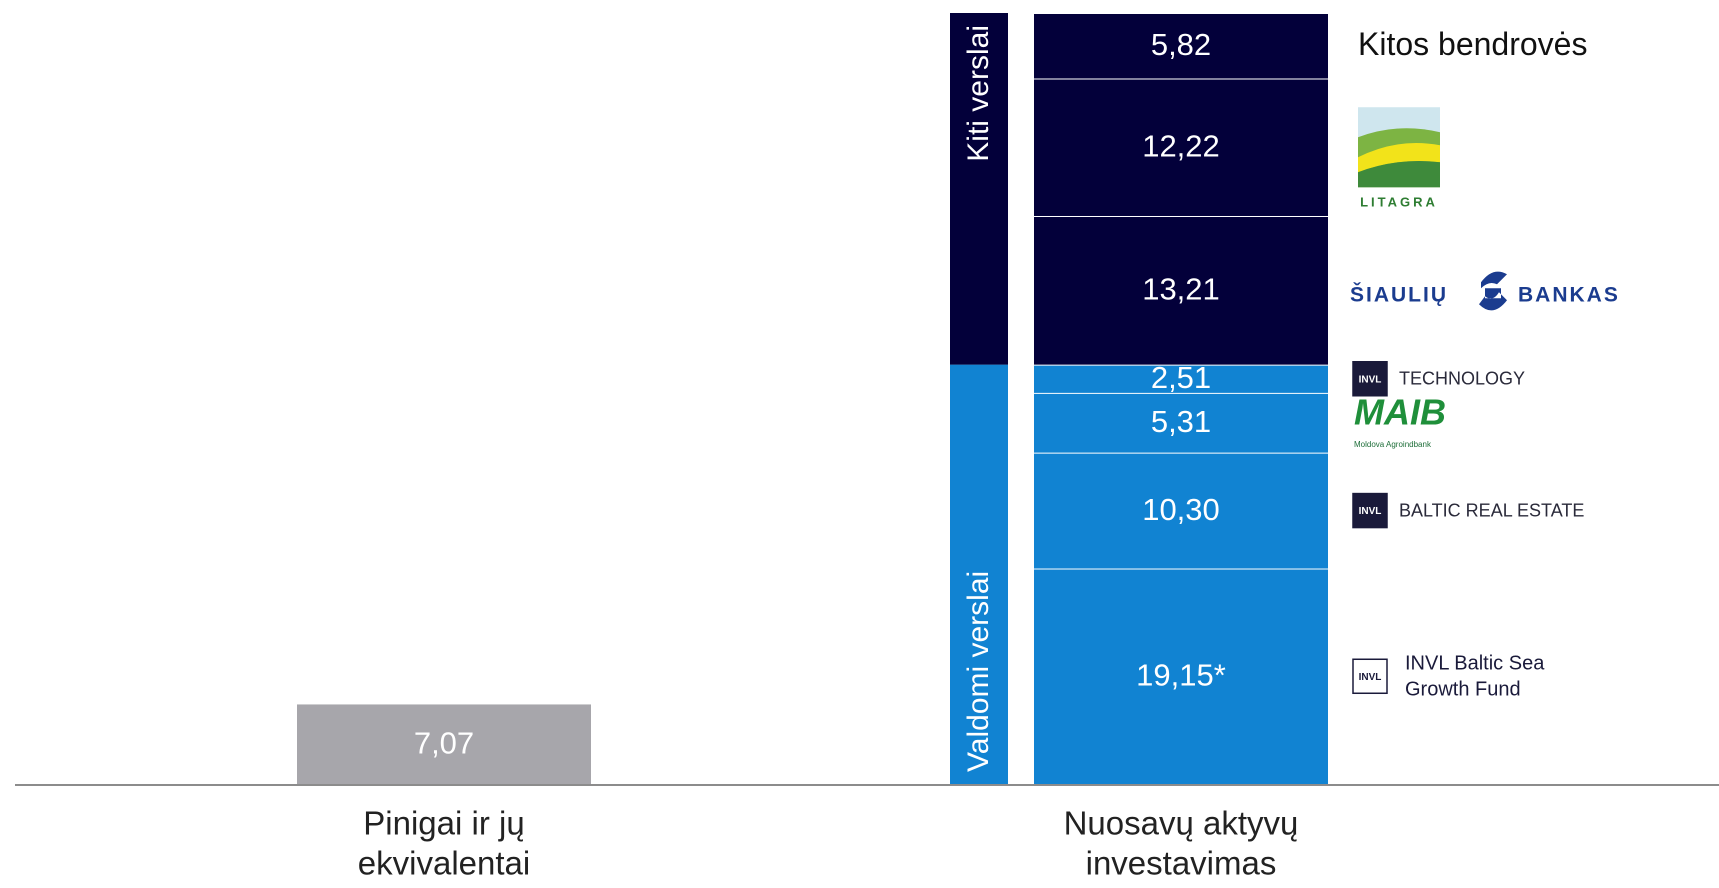 Image resolution: width=1719 pixels, height=888 pixels. What do you see at coordinates (1493, 291) in the screenshot?
I see `logo-icon` at bounding box center [1493, 291].